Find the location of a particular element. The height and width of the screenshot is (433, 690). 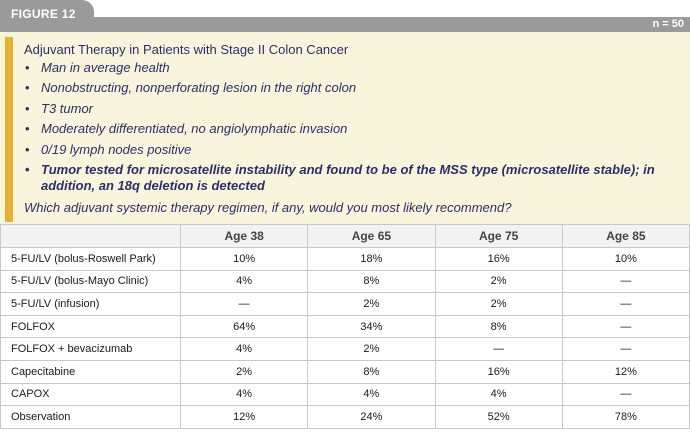

table-row: FOLFOX 64% 34% 8% — is located at coordinates (345, 326).